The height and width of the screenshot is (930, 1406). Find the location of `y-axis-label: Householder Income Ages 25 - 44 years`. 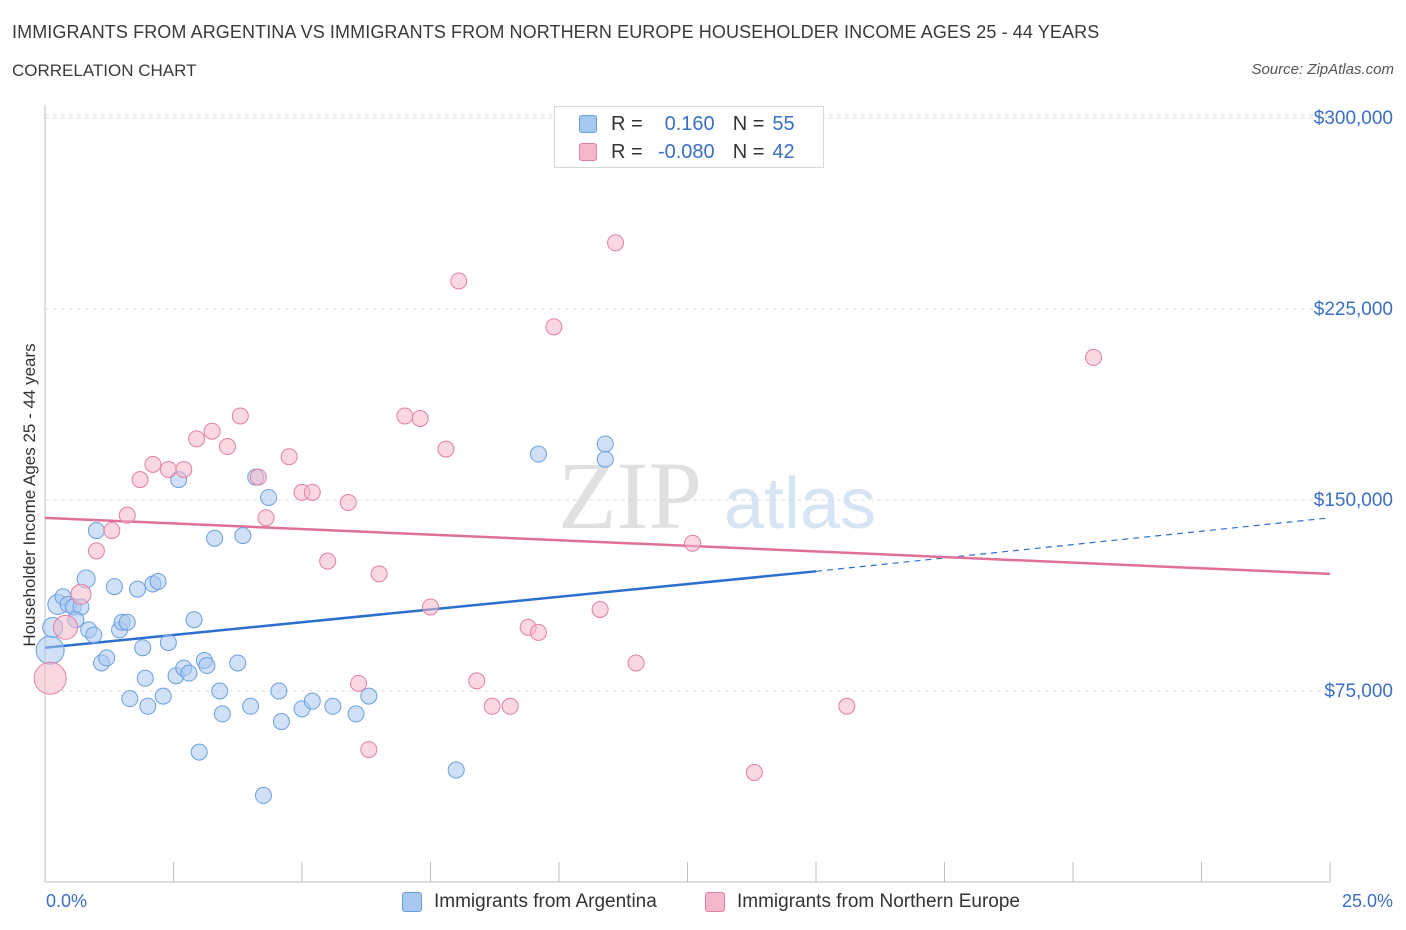

y-axis-label: Householder Income Ages 25 - 44 years is located at coordinates (29, 494).